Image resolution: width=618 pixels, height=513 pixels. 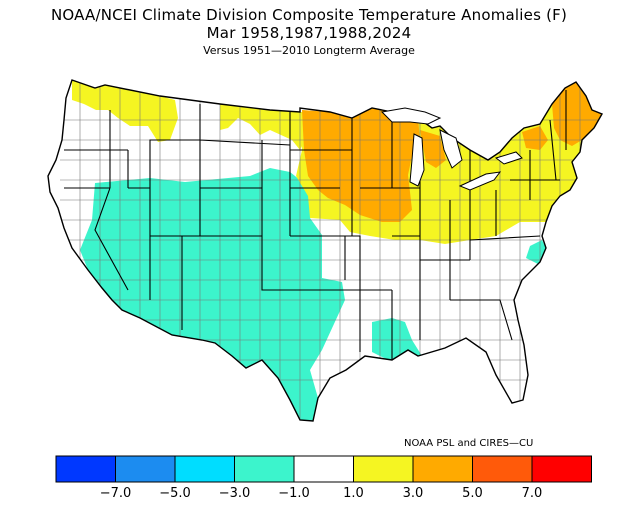 I want to click on legend-tick-label: 5.0, so click(x=472, y=493).